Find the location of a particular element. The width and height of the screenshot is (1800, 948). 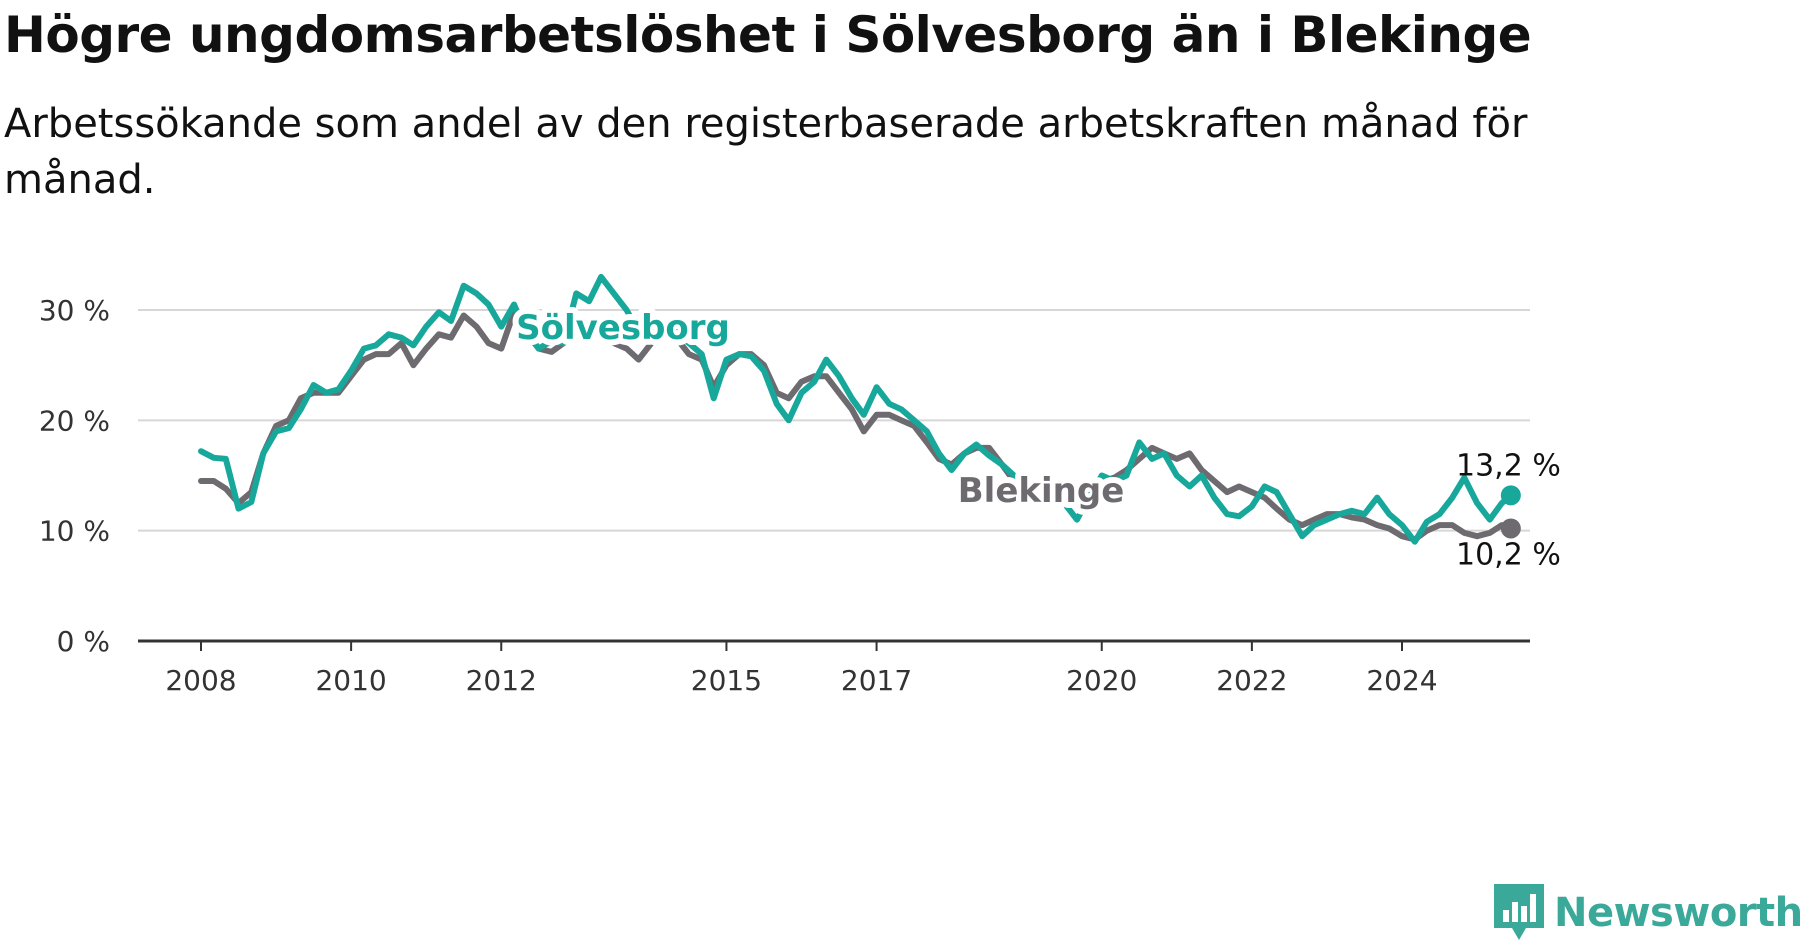

end-value-label-blekinge: 10,2 % is located at coordinates (1508, 554).